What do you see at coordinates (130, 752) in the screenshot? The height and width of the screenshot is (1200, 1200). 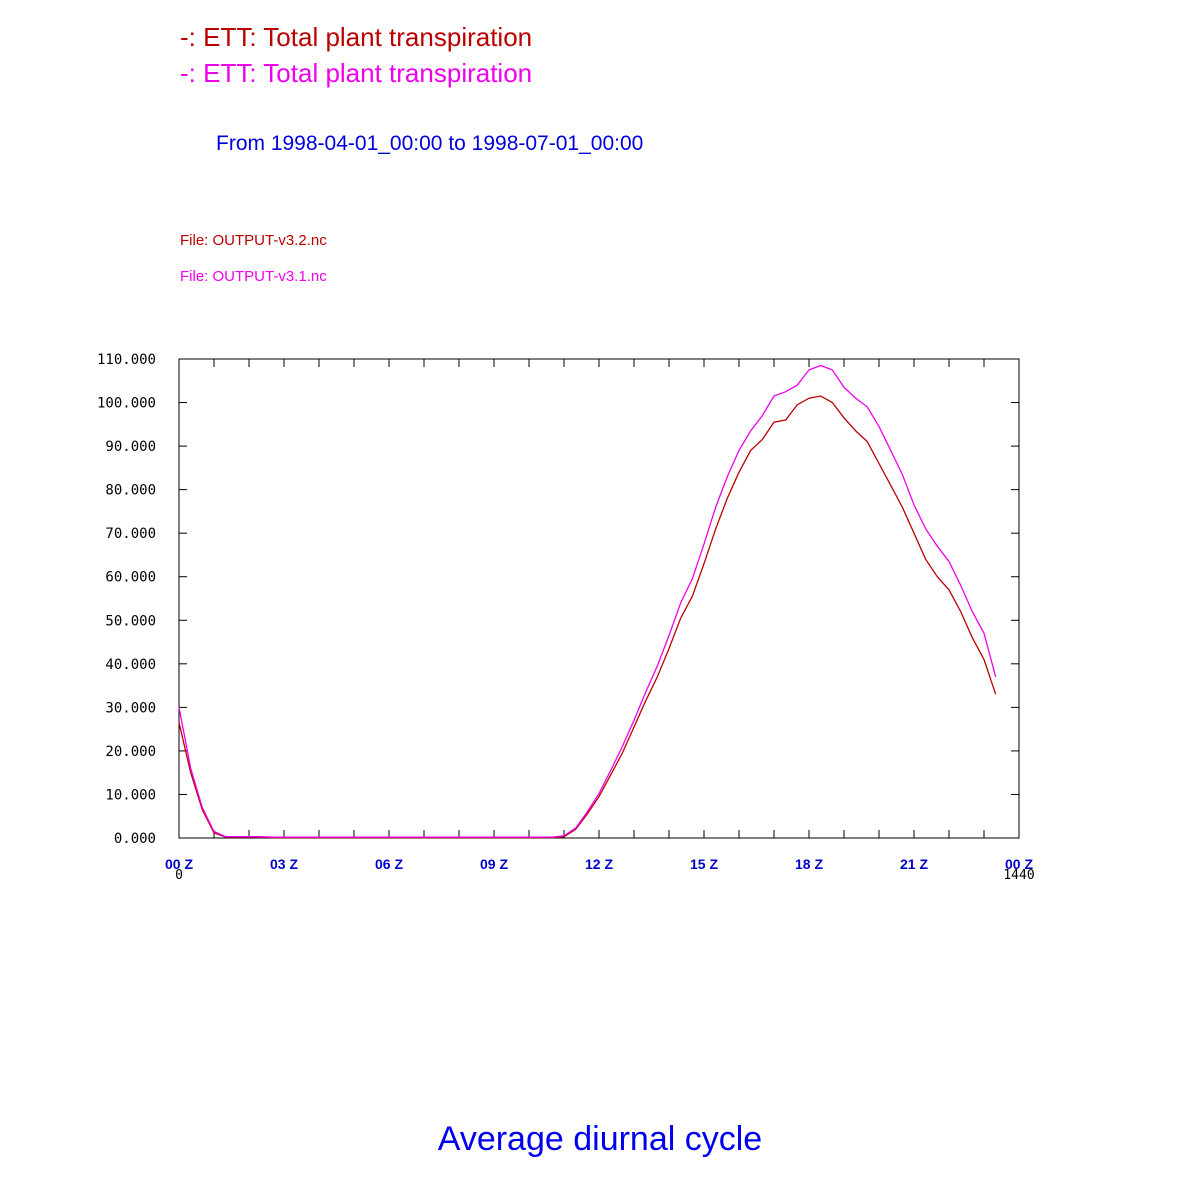 I see `y-tick-label: 20.000` at bounding box center [130, 752].